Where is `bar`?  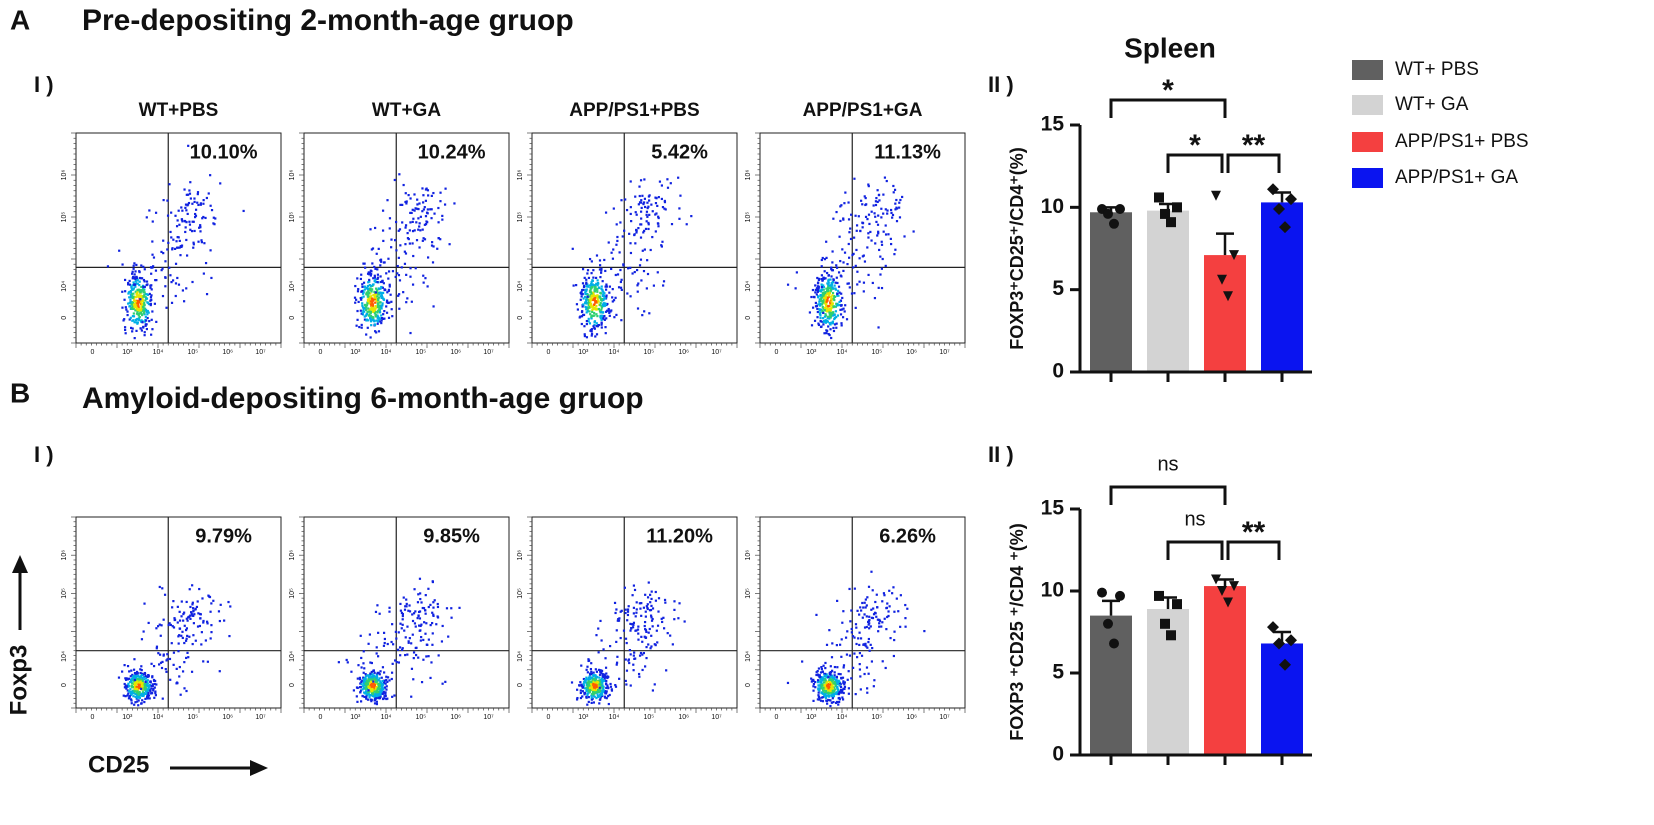
bar is located at coordinates (1225, 670).